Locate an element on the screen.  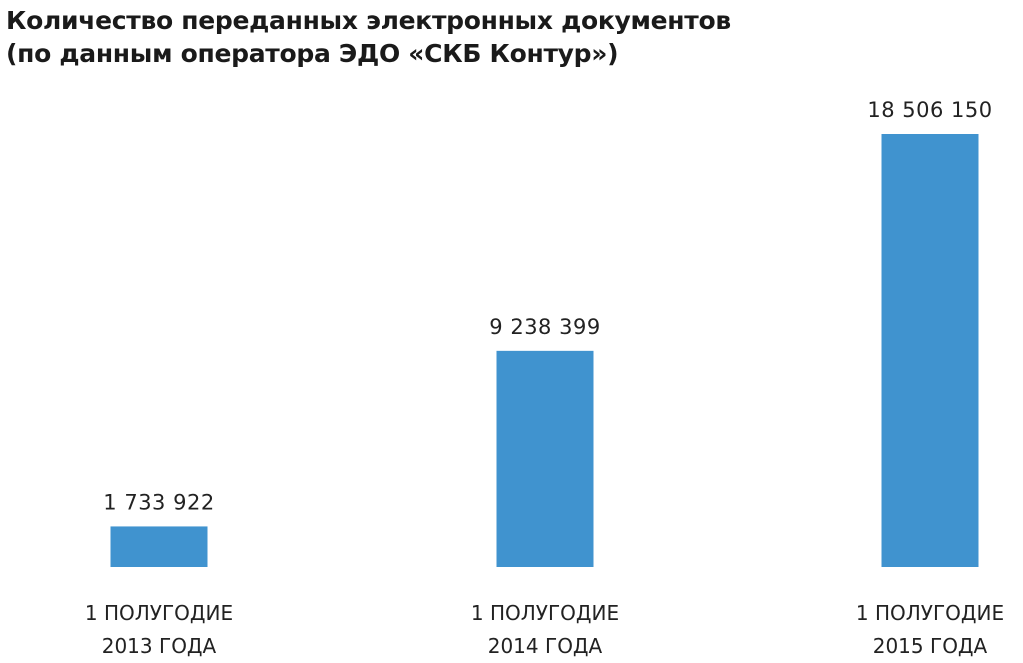
value-label-1: 1 733 922 is located at coordinates (158, 502).